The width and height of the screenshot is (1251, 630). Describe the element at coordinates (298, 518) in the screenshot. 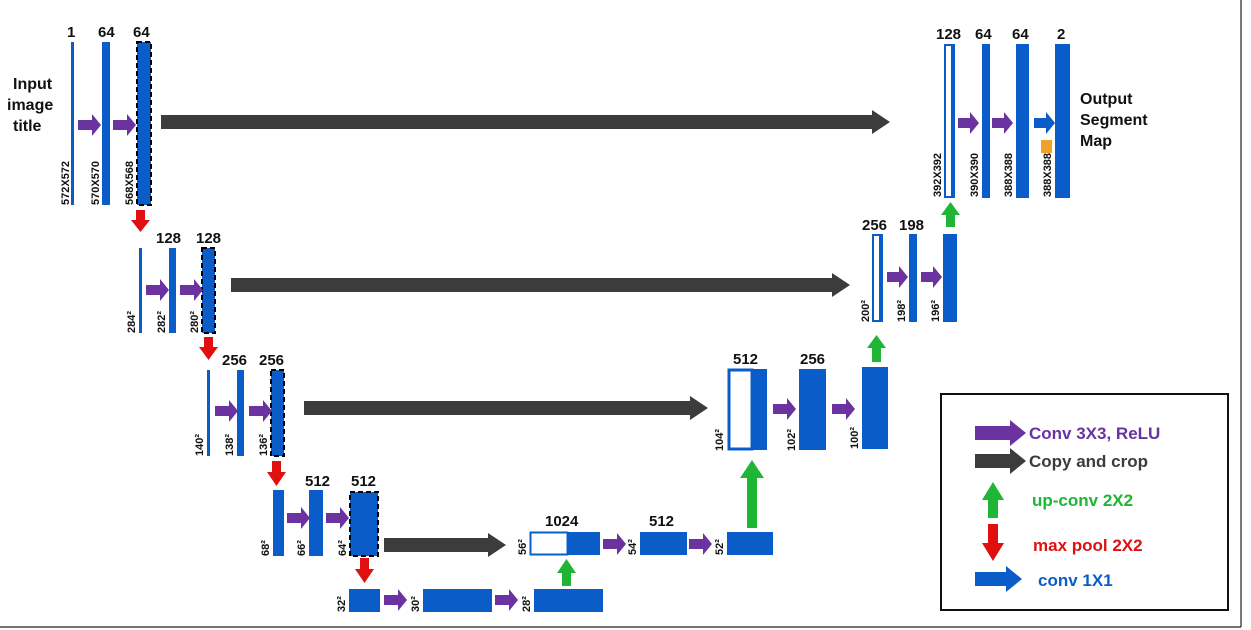

I see `conv-arrow-l4-a` at that location.